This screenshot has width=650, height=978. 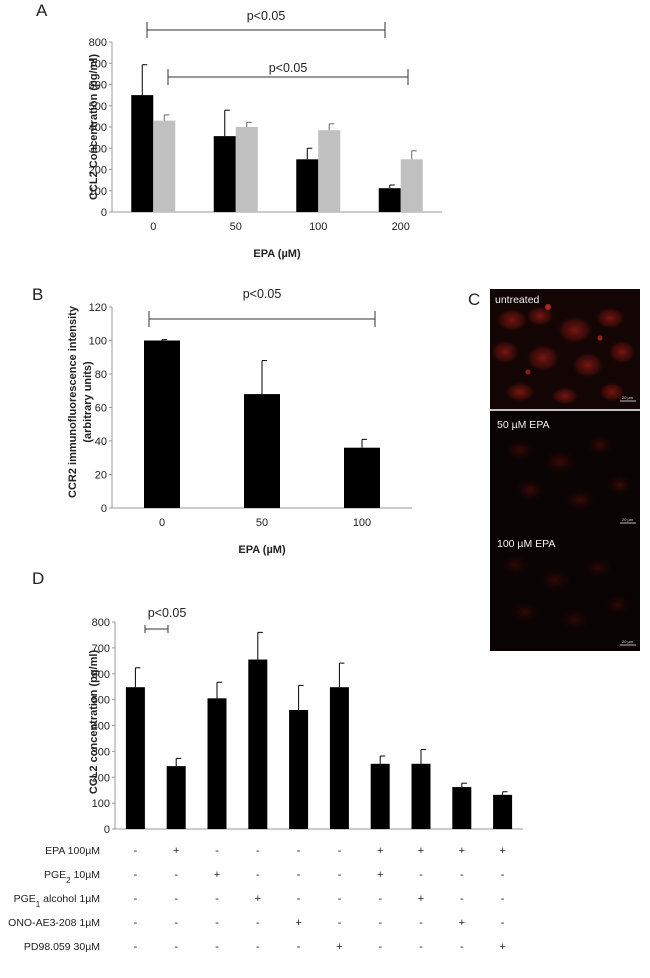 What do you see at coordinates (362, 523) in the screenshot?
I see `x-tick-label: 100` at bounding box center [362, 523].